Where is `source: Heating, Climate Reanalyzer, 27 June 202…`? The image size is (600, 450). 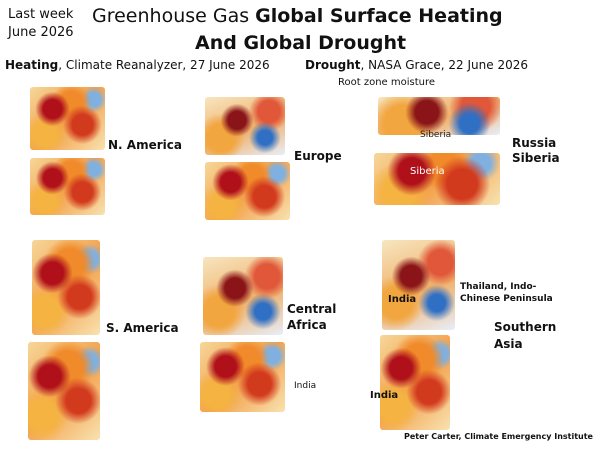 source: Heating, Climate Reanalyzer, 27 June 202… is located at coordinates (137, 65).